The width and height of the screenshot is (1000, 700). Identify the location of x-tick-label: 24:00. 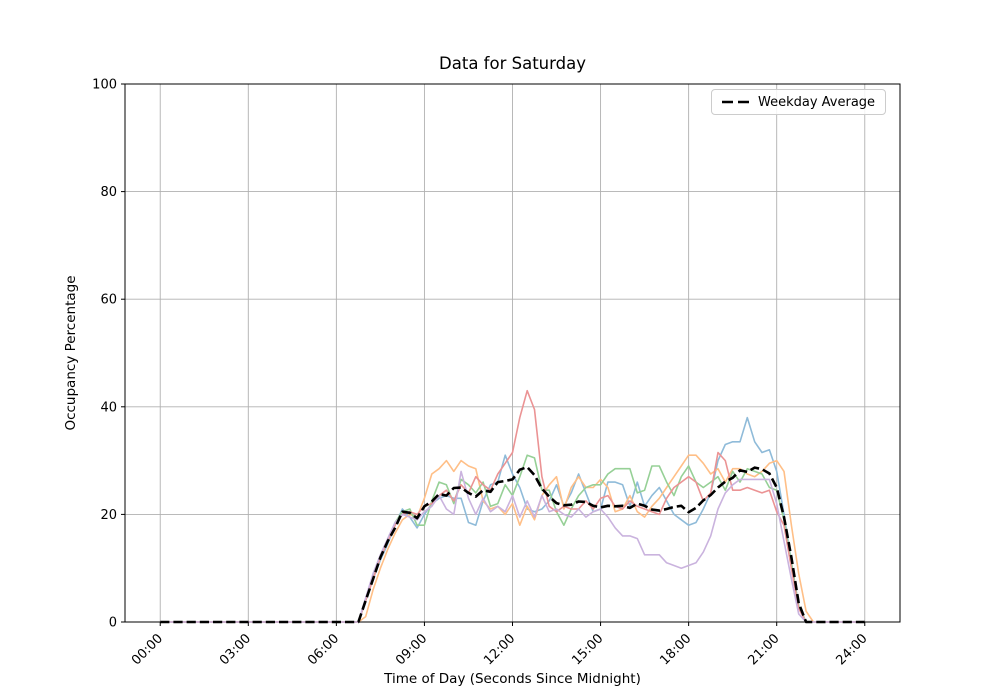
(852, 649).